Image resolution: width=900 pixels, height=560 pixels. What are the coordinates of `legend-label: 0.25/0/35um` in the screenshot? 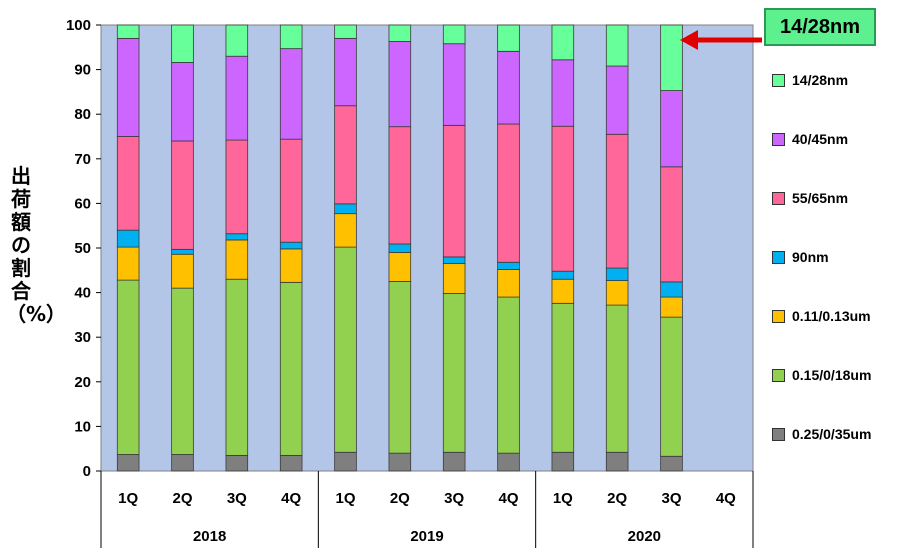 It's located at (832, 434).